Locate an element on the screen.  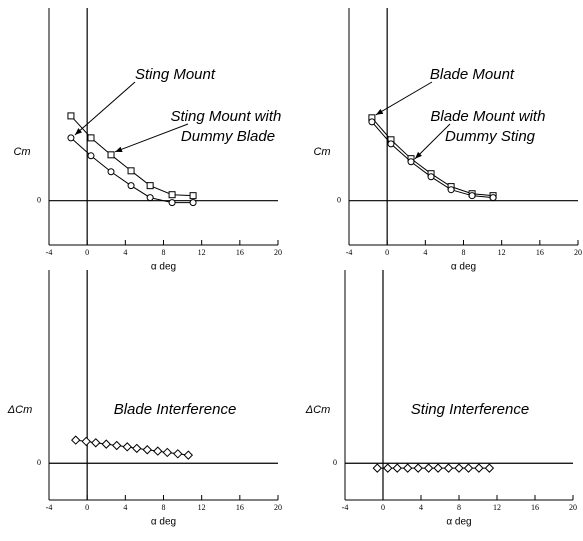
legend-label: Sting Mount is located at coordinates (175, 74).